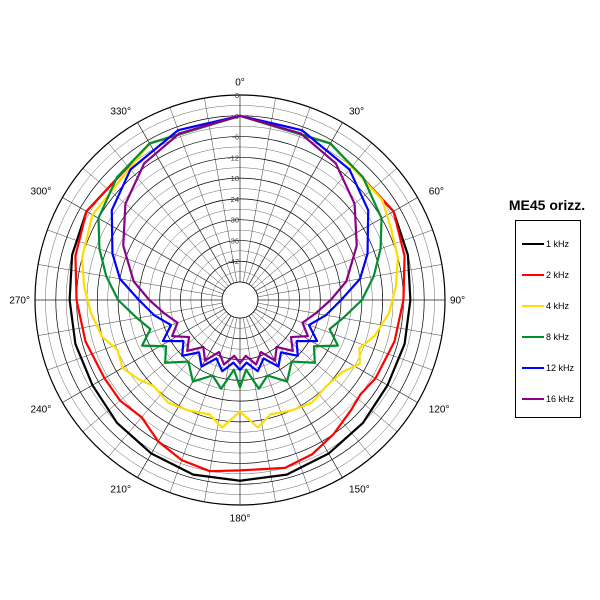 The image size is (600, 600). Describe the element at coordinates (233, 178) in the screenshot. I see `radial-tick-label: -18` at that location.